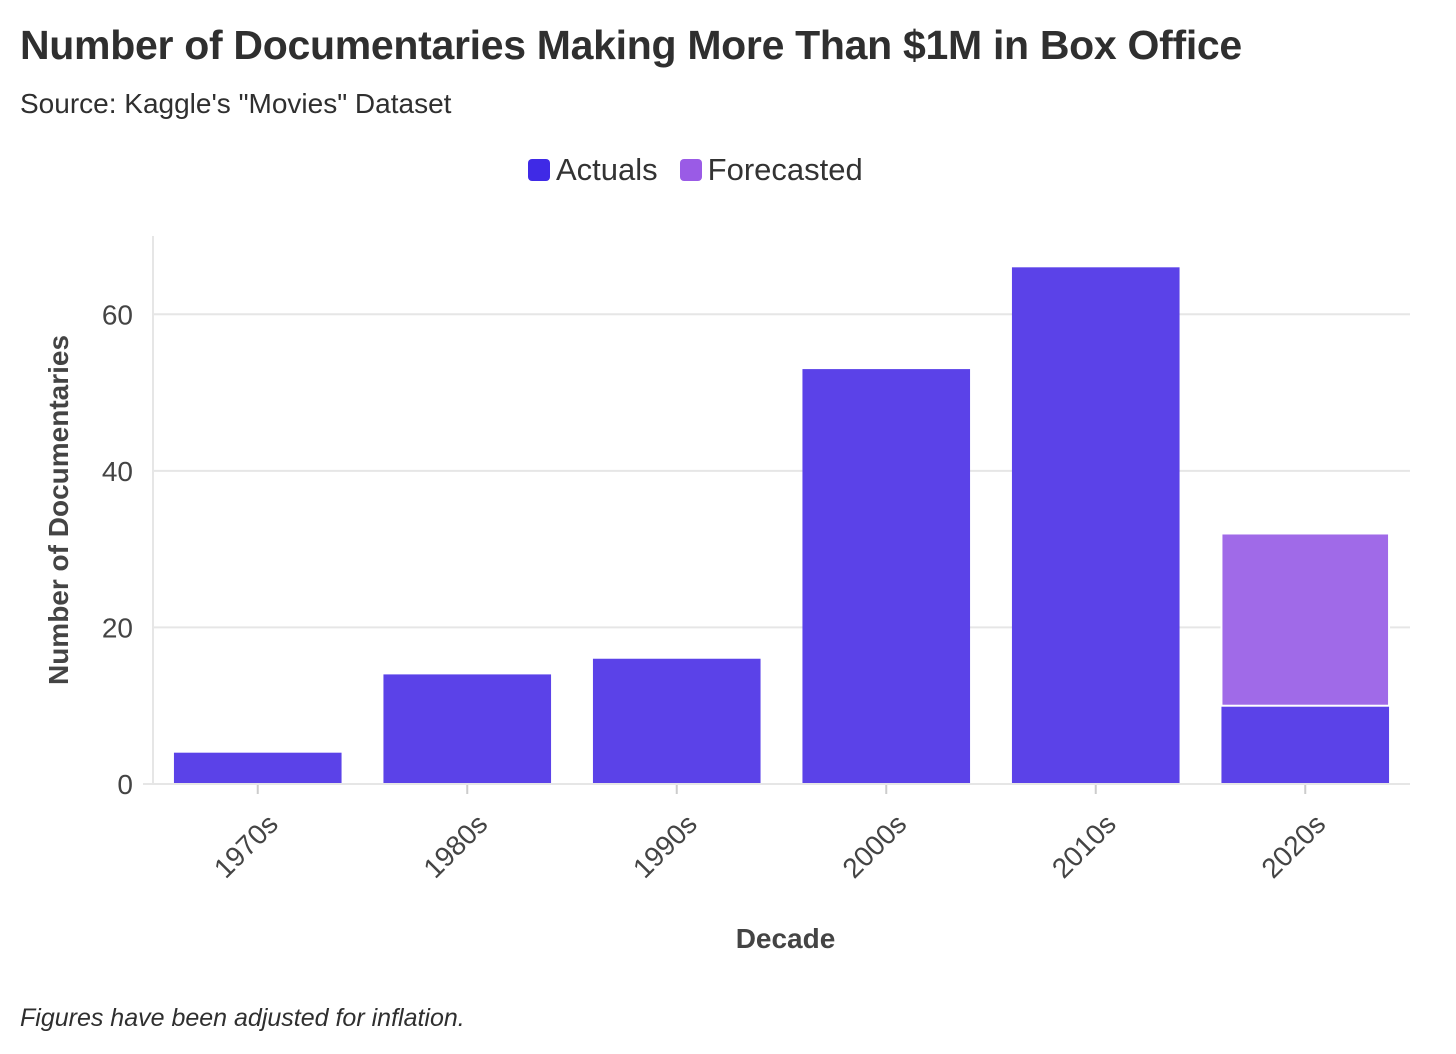  What do you see at coordinates (58, 510) in the screenshot?
I see `y-axis-title: Number of Documentaries` at bounding box center [58, 510].